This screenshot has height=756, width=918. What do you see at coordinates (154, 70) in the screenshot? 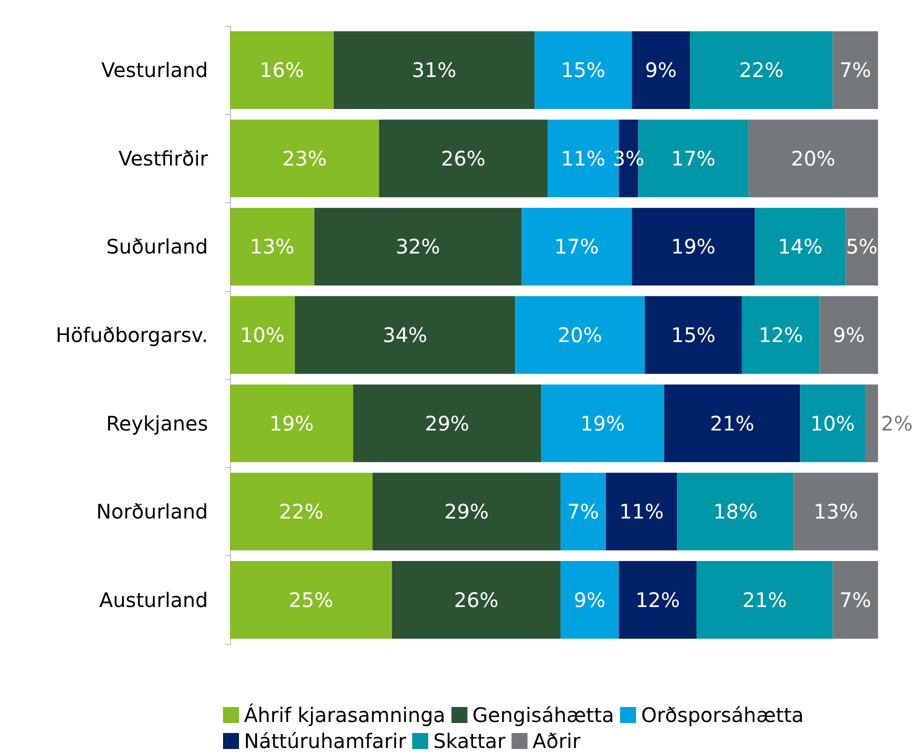
I see `y-tick-label: Vesturland` at bounding box center [154, 70].